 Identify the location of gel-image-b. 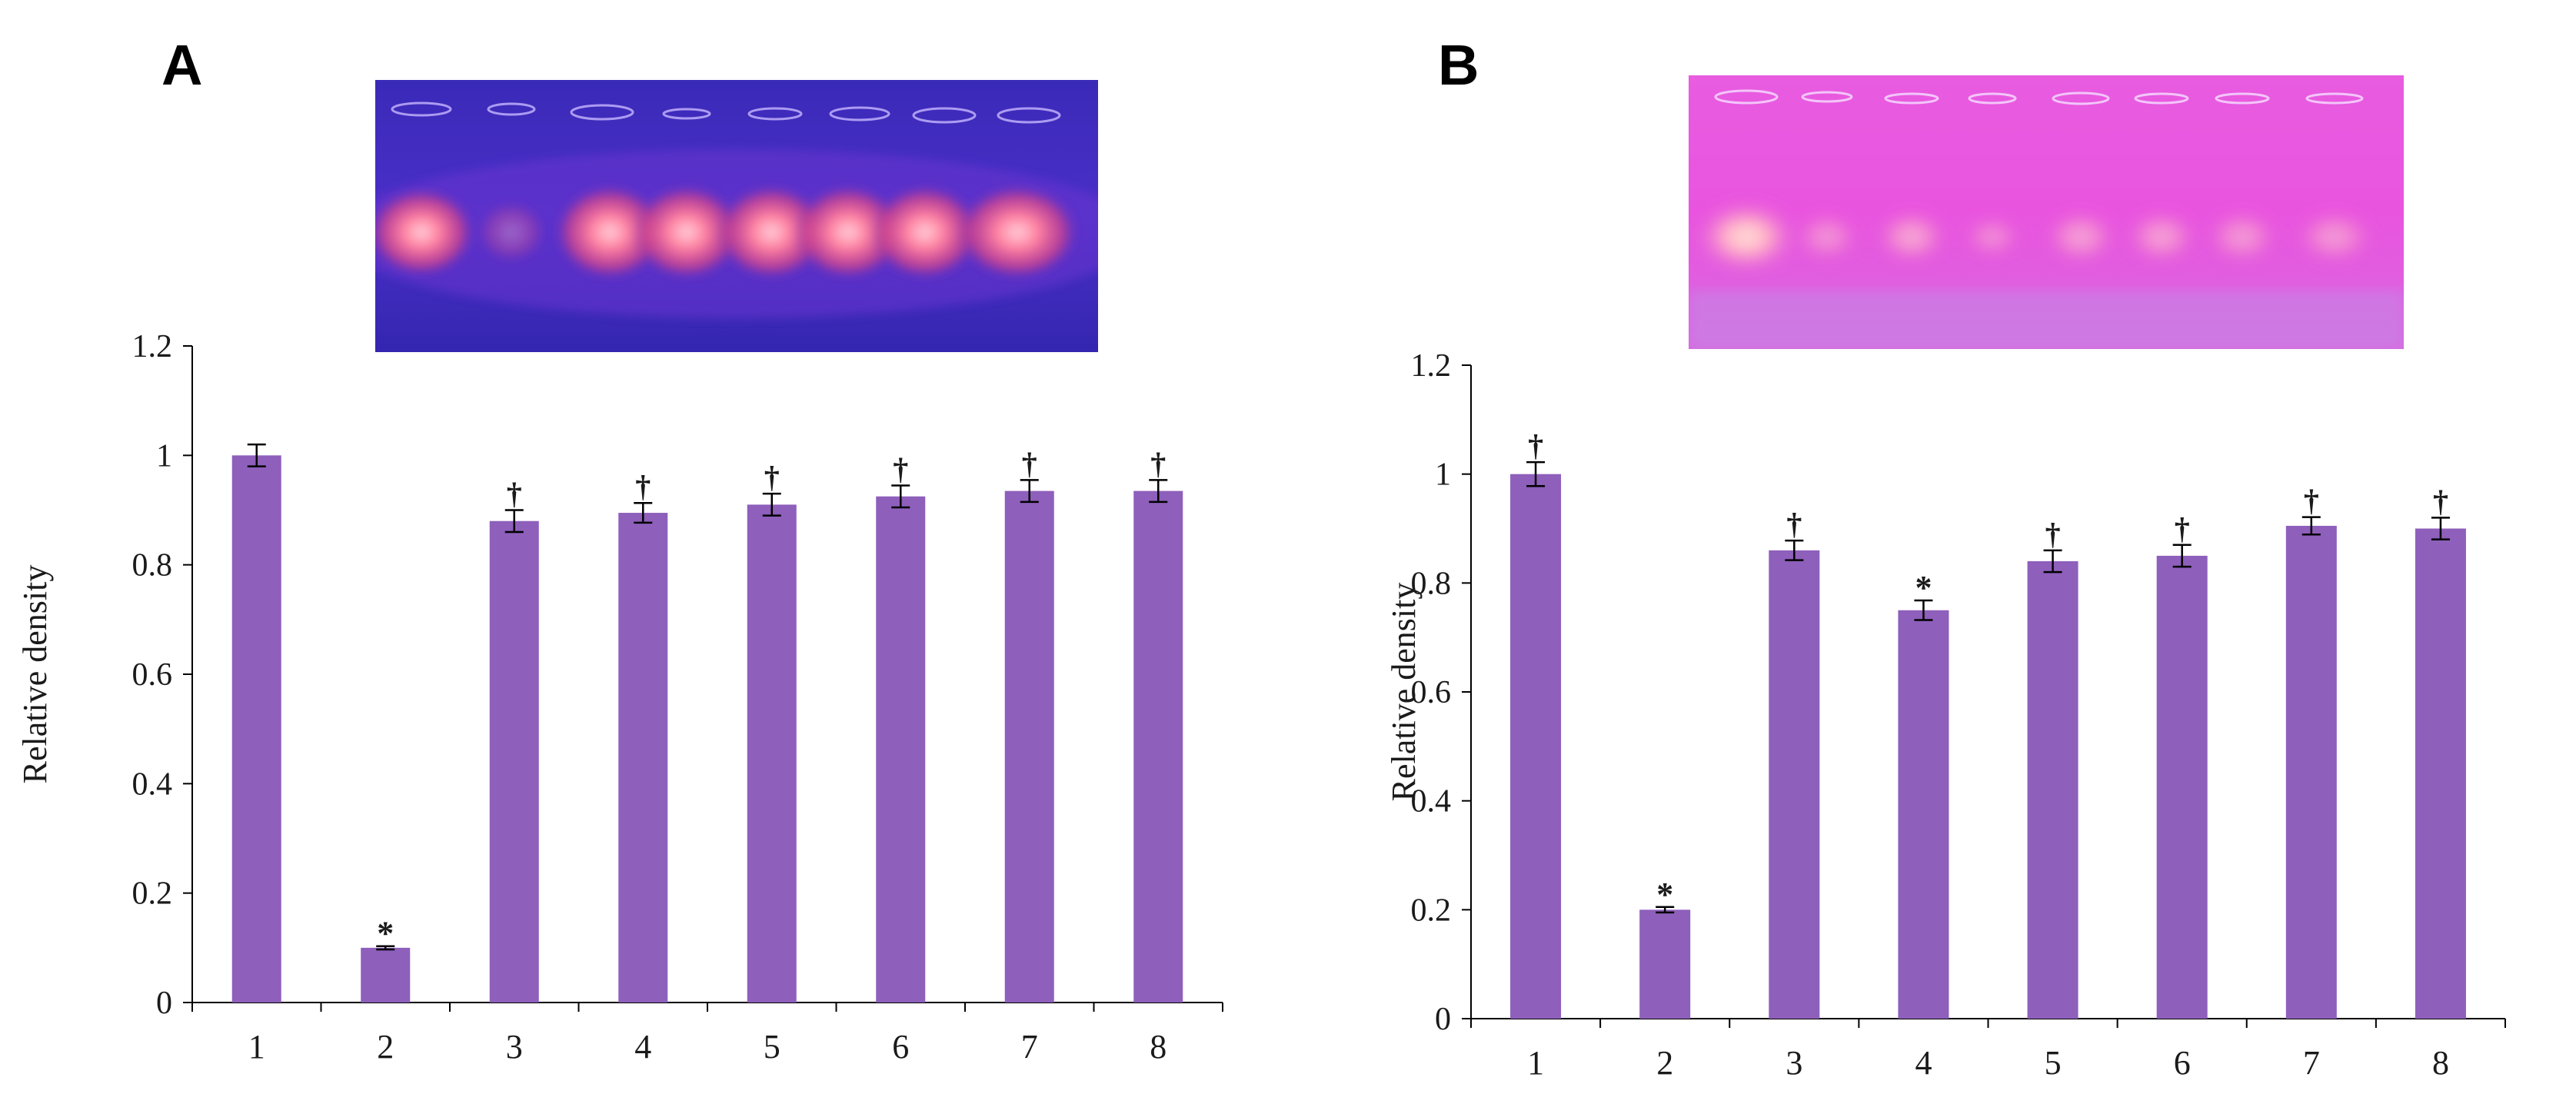
(2047, 212).